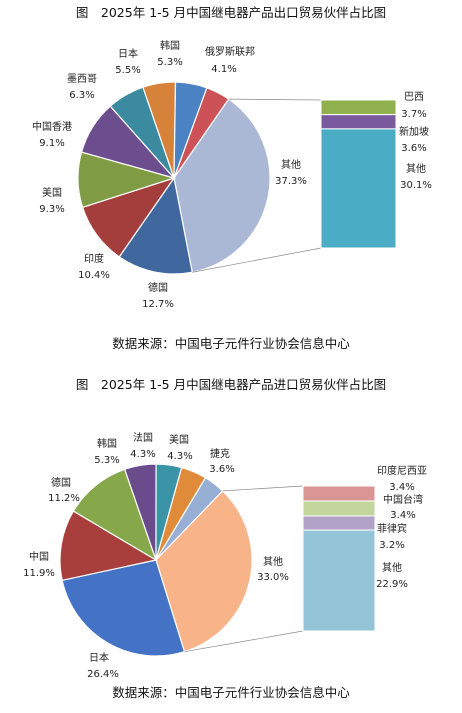  I want to click on slice-label: 俄罗斯联邦, so click(230, 51).